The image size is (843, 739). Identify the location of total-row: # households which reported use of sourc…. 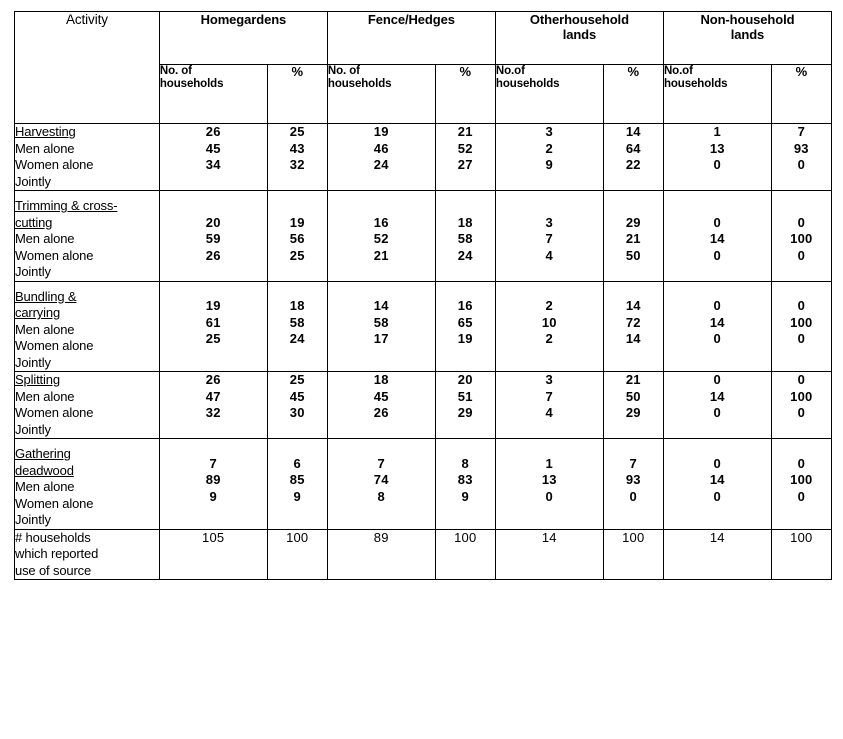
(423, 554).